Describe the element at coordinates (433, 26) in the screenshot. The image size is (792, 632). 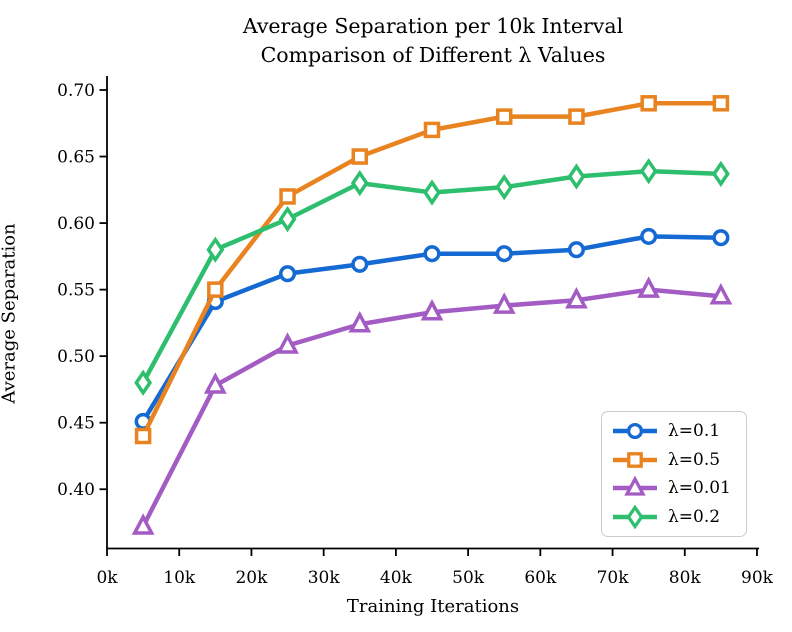
I see `chart-title-line1: Average Separation per 10k Interval` at that location.